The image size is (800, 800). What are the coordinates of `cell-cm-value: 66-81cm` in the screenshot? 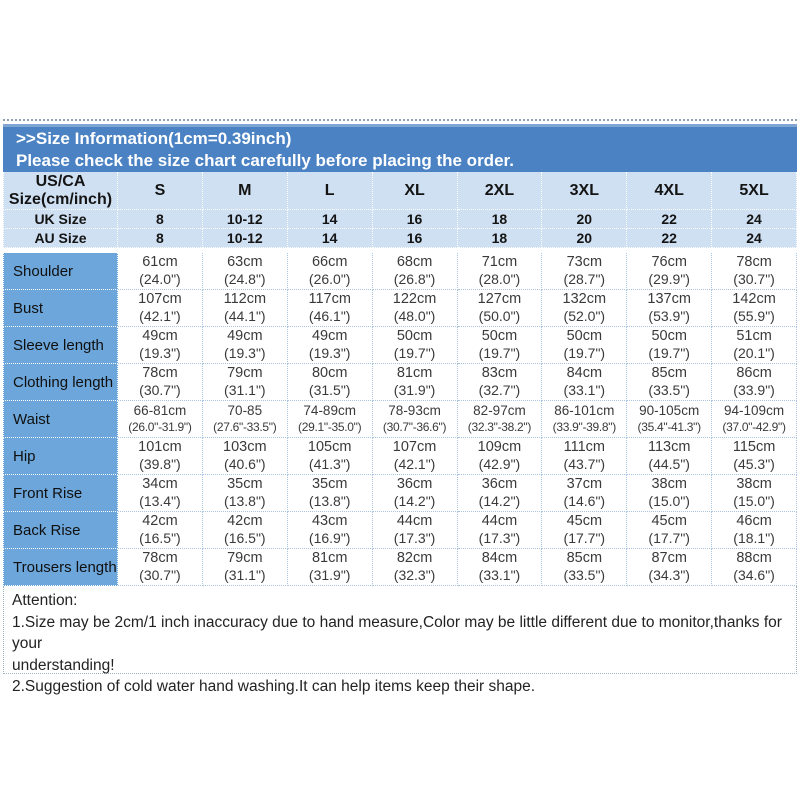 It's located at (160, 410).